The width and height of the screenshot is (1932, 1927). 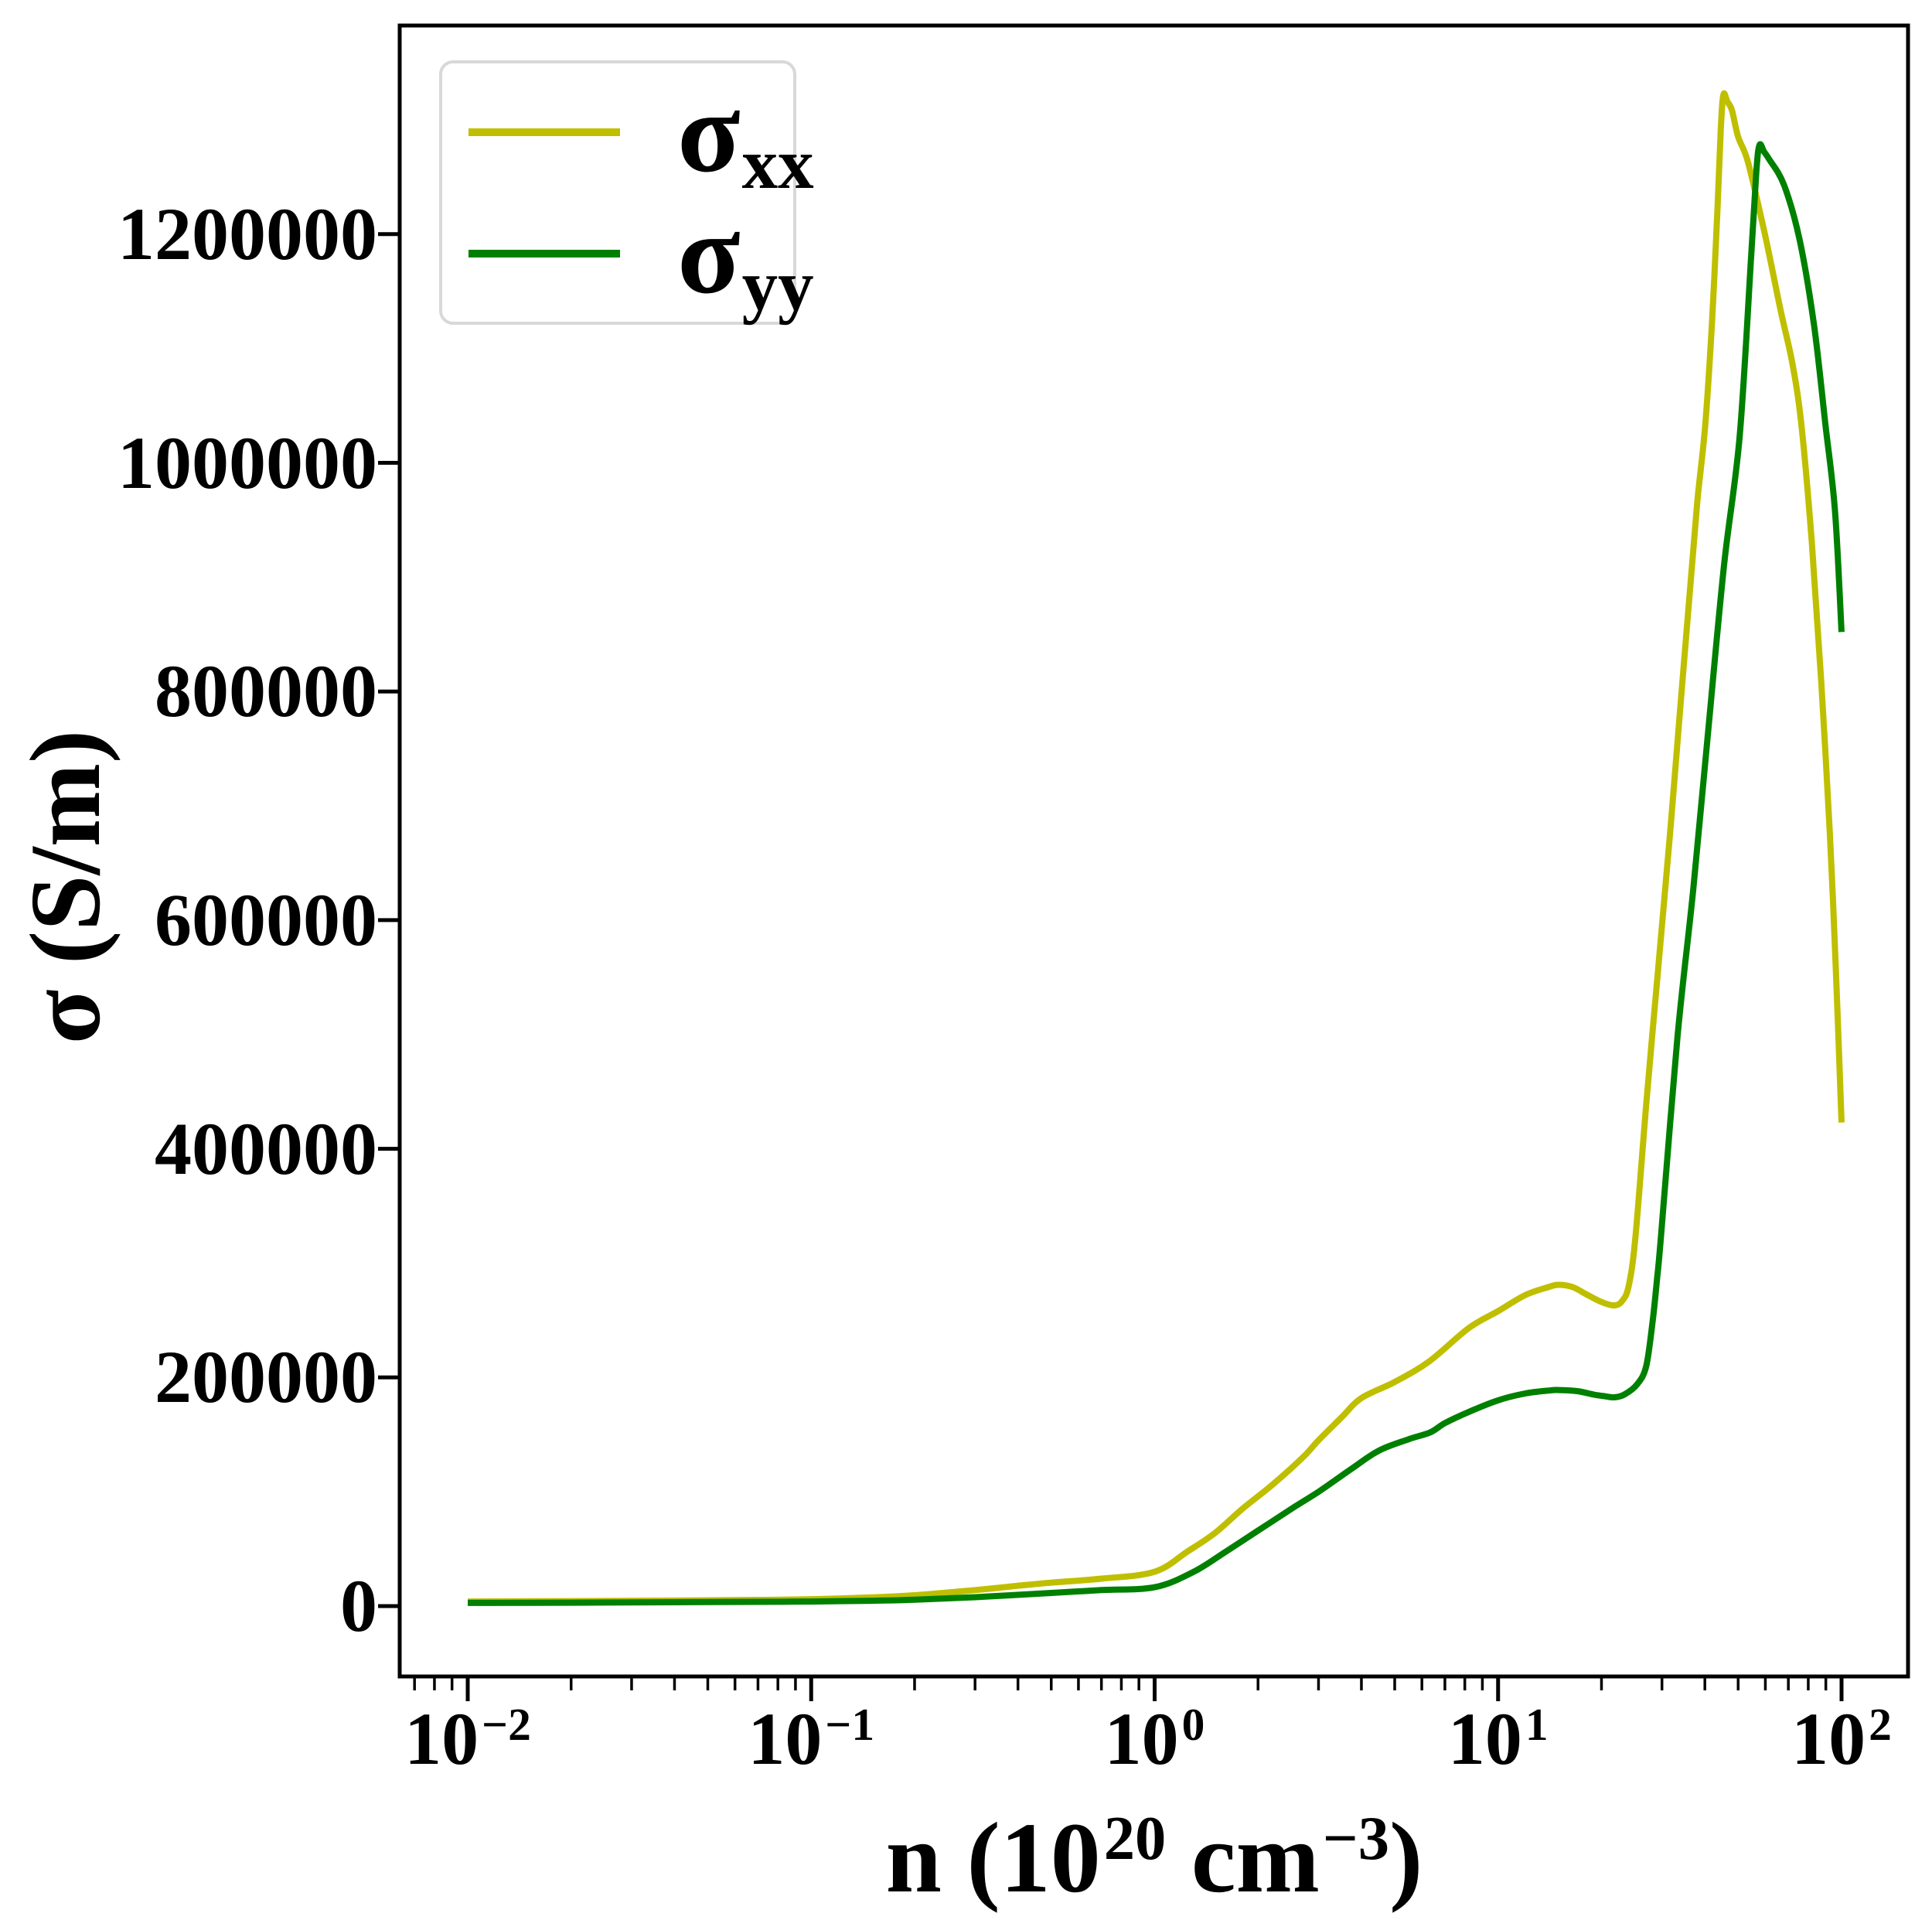 I want to click on legend: σxx σyy, so click(x=626, y=192).